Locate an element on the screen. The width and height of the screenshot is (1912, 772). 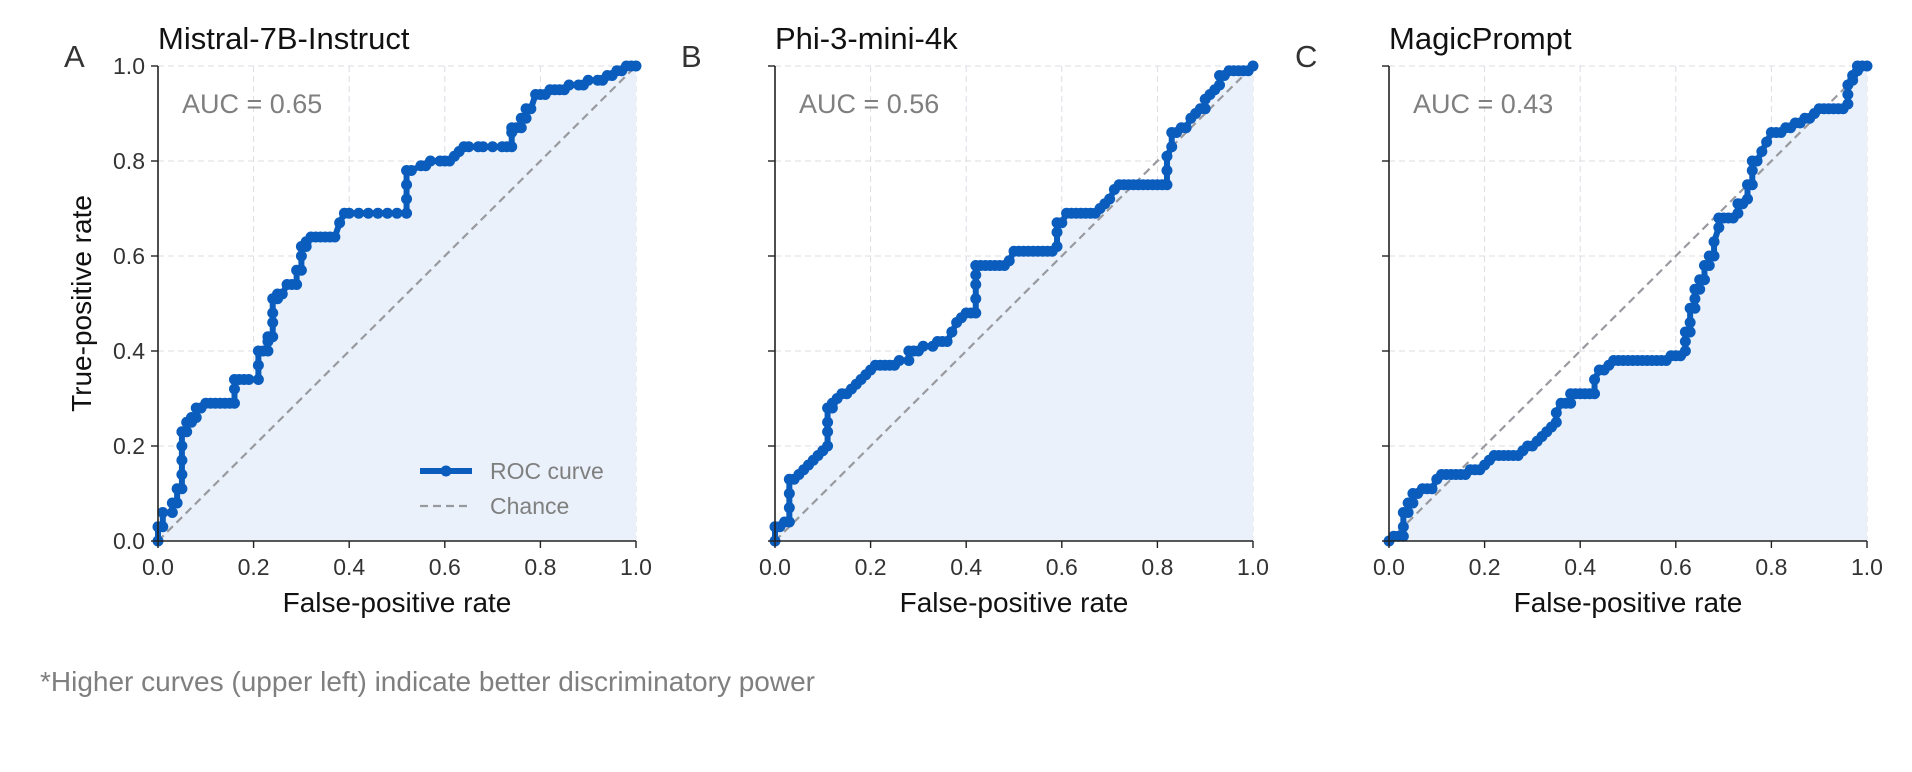
x-axis-label: False-positive rate is located at coordinates (397, 602).